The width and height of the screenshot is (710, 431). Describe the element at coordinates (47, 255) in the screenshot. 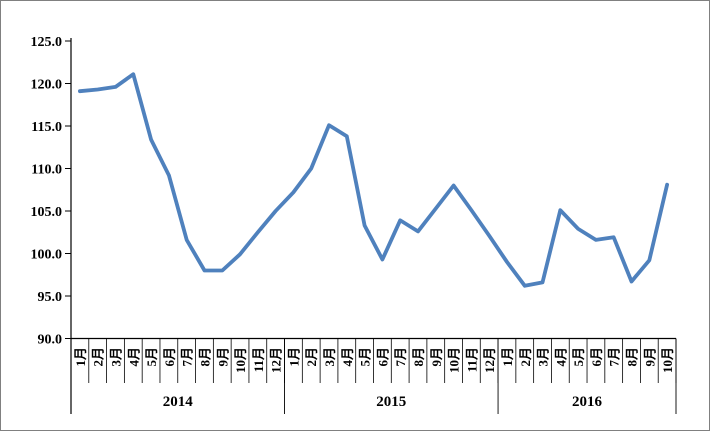

I see `y-axis-tick-label: 100.0` at that location.